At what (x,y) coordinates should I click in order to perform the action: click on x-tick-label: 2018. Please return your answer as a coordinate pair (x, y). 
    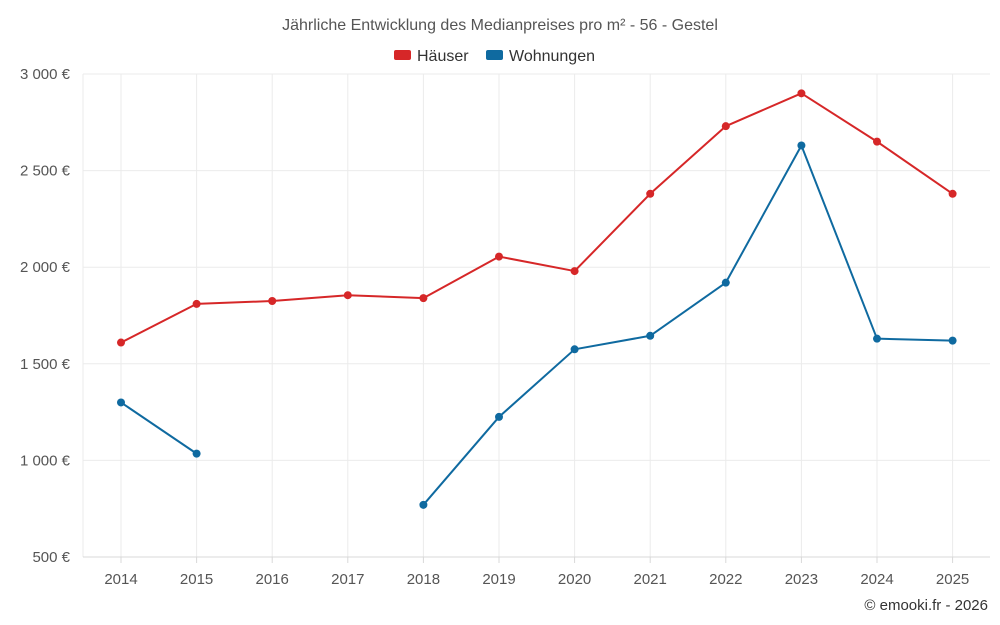
    Looking at the image, I should click on (423, 579).